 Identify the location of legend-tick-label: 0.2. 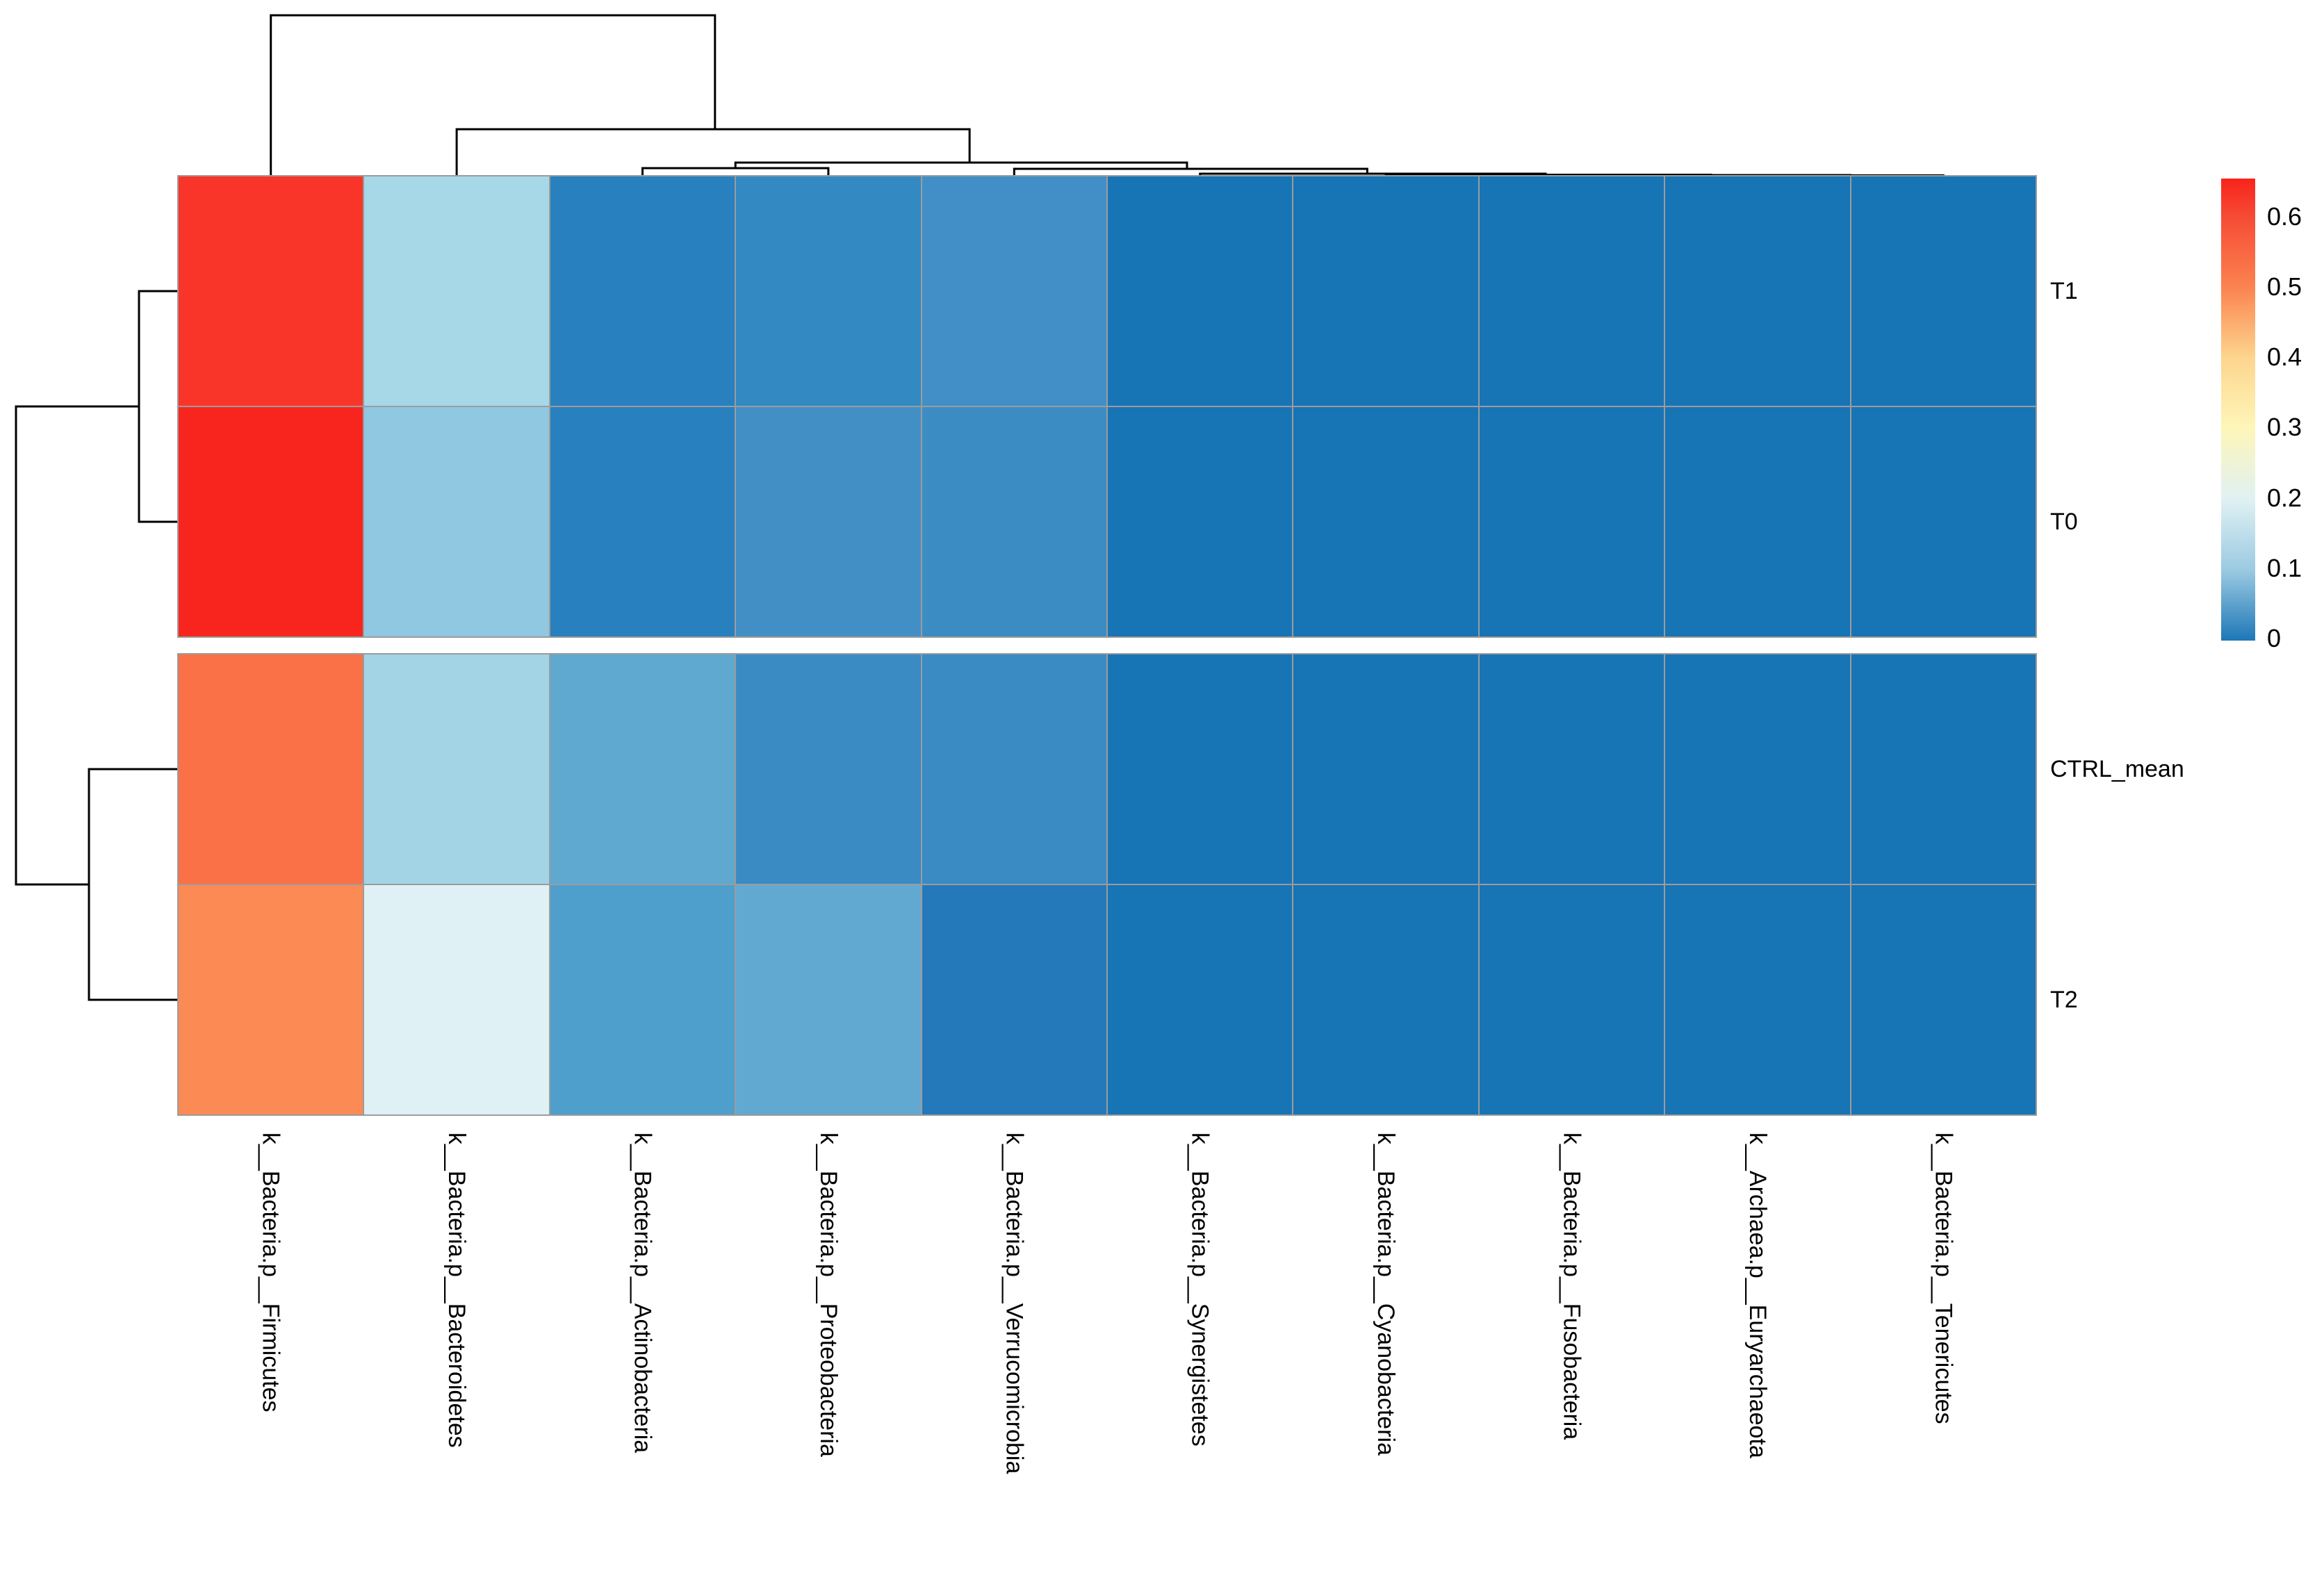
(2284, 497).